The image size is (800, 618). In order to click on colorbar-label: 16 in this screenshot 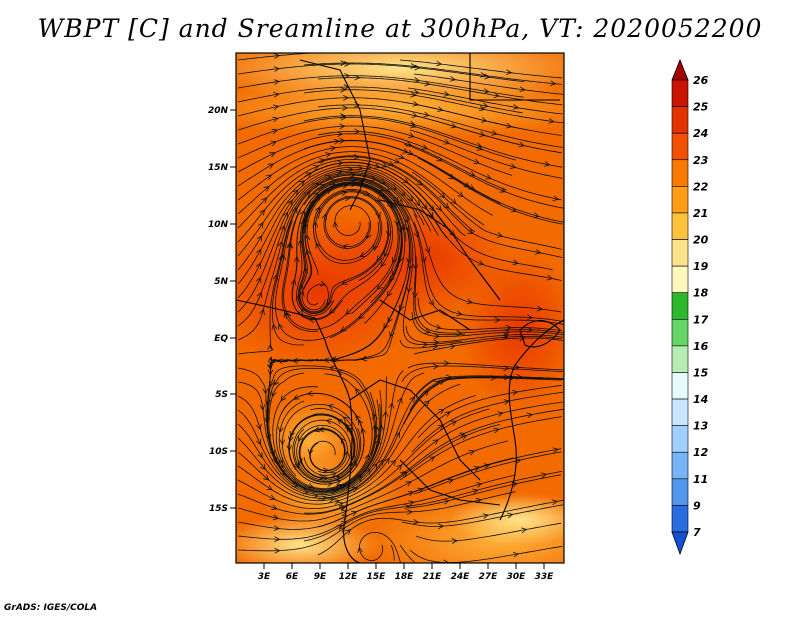, I will do `click(701, 346)`.